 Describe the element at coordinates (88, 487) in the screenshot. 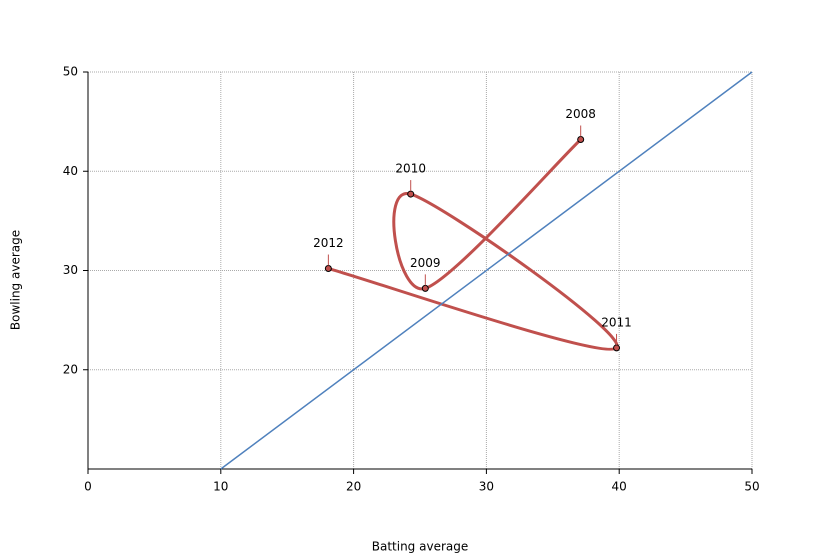

I see `x-tick-label: 0` at that location.